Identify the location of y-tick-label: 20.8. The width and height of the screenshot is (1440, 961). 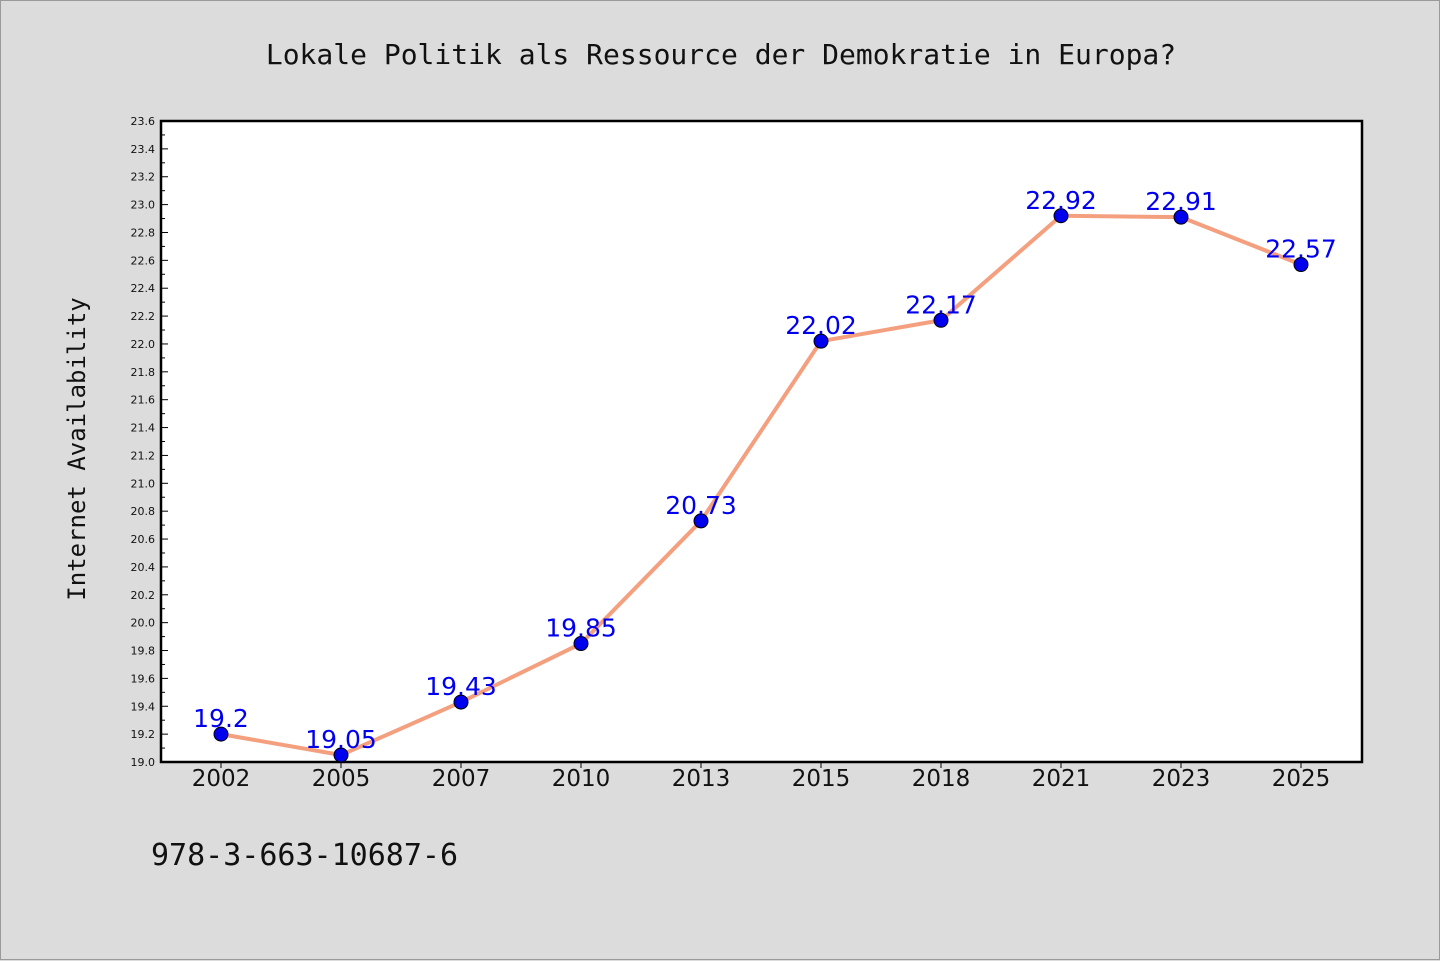
(143, 511).